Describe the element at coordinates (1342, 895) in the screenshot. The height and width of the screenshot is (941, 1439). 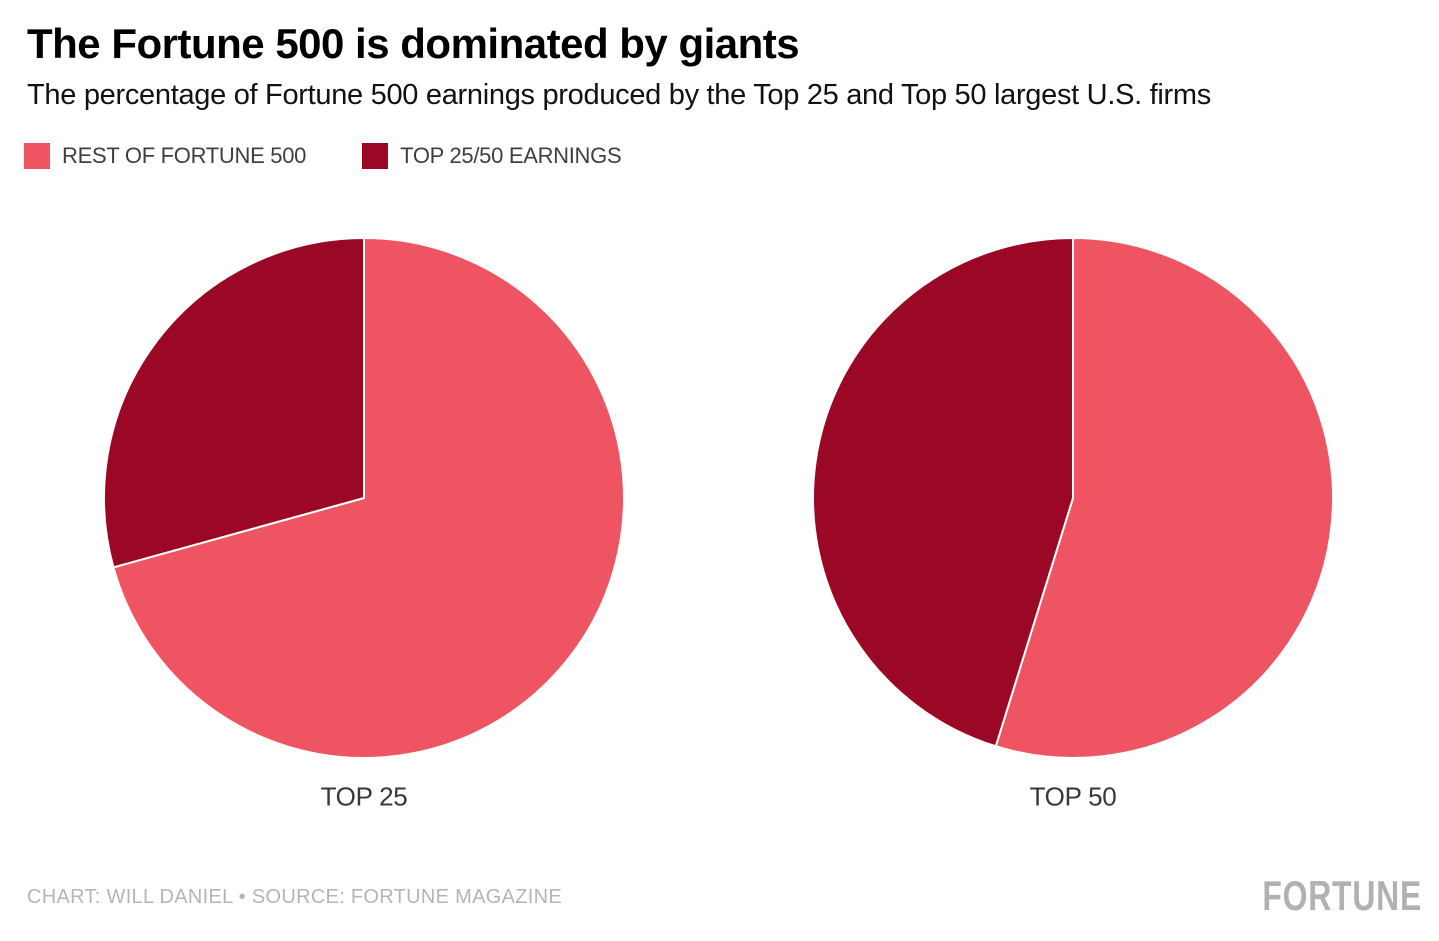
I see `fortune-logo: FORTUNE` at that location.